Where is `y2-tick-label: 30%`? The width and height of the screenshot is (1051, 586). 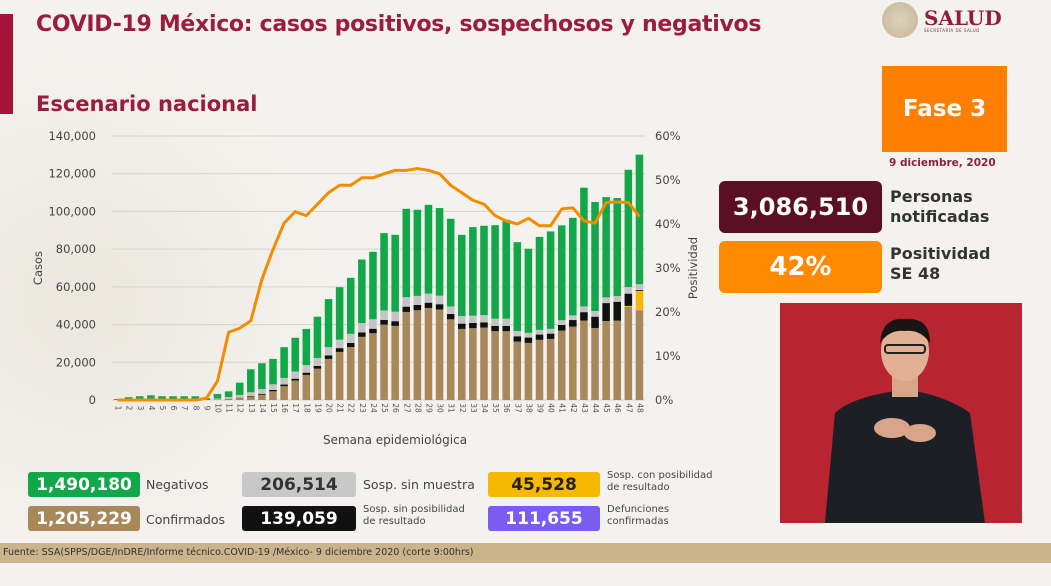 y2-tick-label: 30% is located at coordinates (668, 268).